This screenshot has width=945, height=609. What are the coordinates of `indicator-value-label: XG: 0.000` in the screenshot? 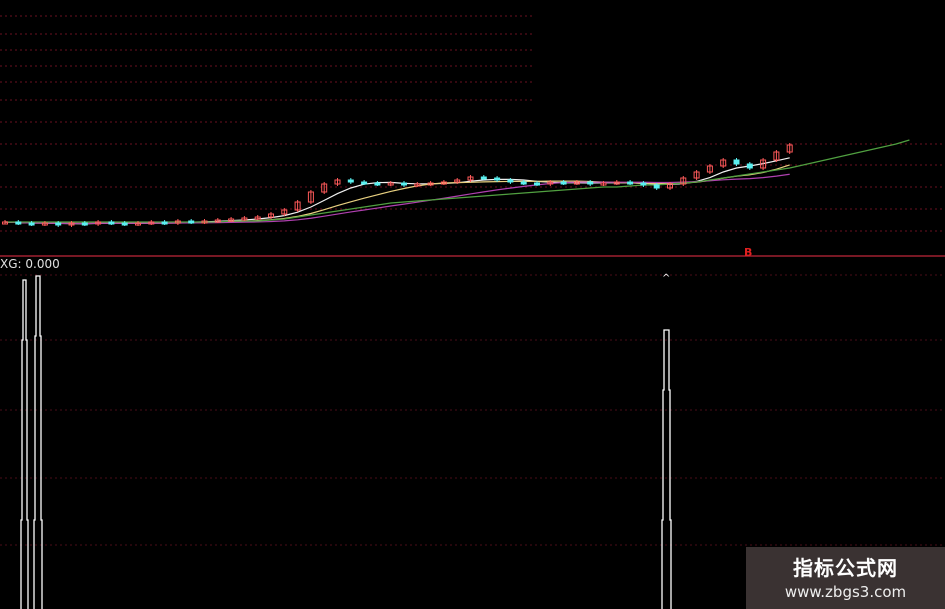 It's located at (30, 264).